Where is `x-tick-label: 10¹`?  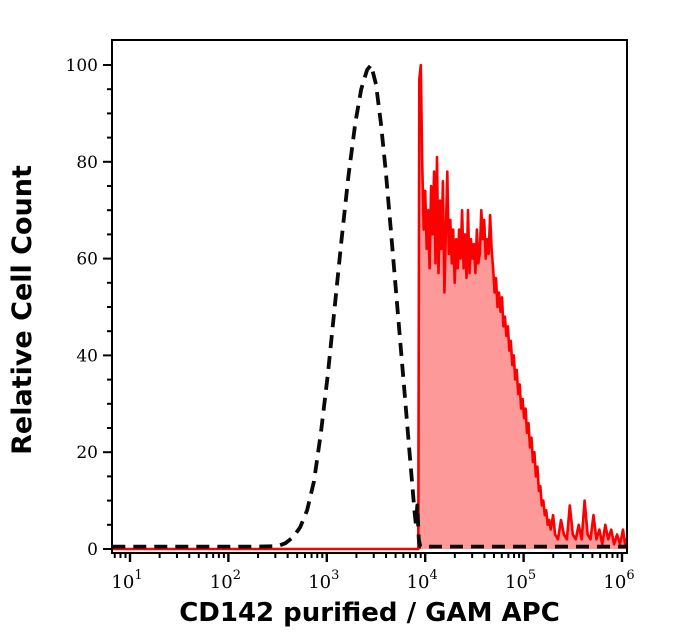 x-tick-label: 10¹ is located at coordinates (126, 580).